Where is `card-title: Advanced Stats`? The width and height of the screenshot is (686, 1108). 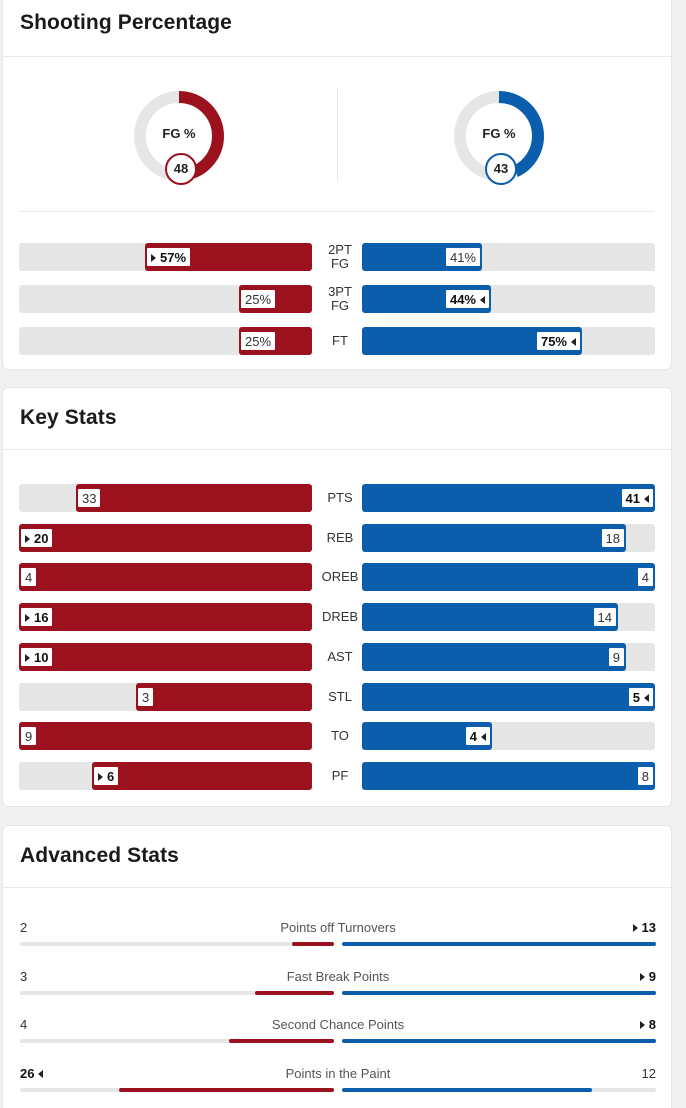
card-title: Advanced Stats is located at coordinates (99, 855).